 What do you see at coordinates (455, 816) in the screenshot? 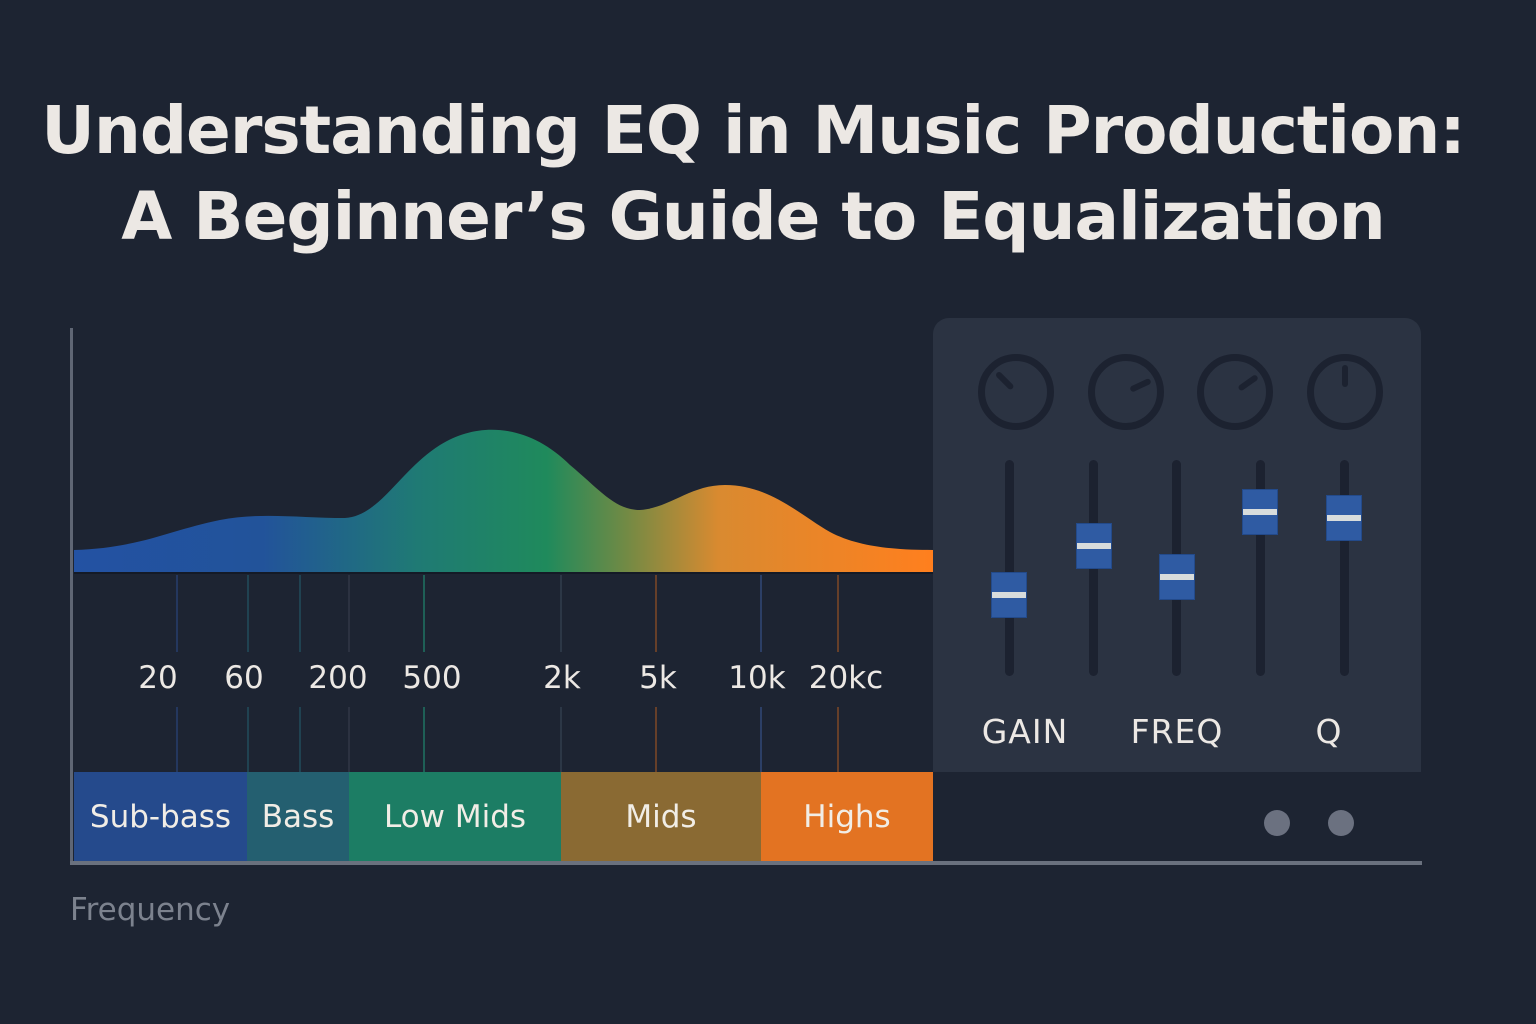
I see `band-low-mids: Low Mids` at bounding box center [455, 816].